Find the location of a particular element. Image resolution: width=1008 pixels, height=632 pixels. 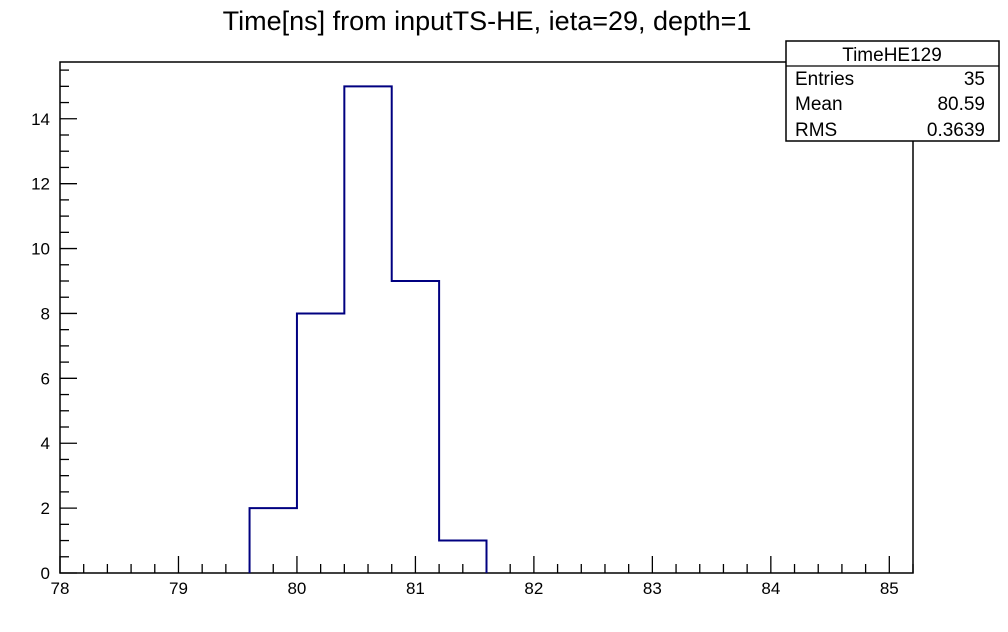

stats-mean-label: Mean is located at coordinates (819, 104).